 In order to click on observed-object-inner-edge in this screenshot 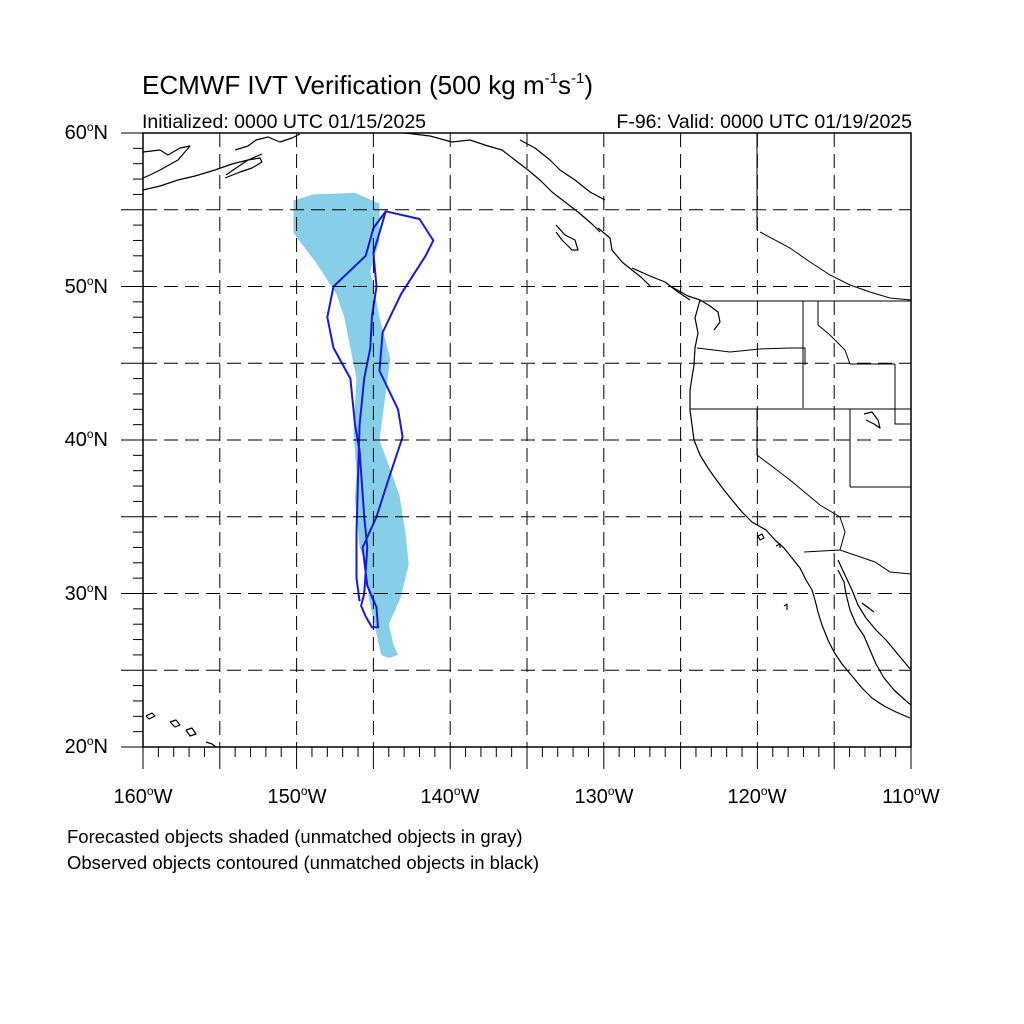, I will do `click(371, 406)`.